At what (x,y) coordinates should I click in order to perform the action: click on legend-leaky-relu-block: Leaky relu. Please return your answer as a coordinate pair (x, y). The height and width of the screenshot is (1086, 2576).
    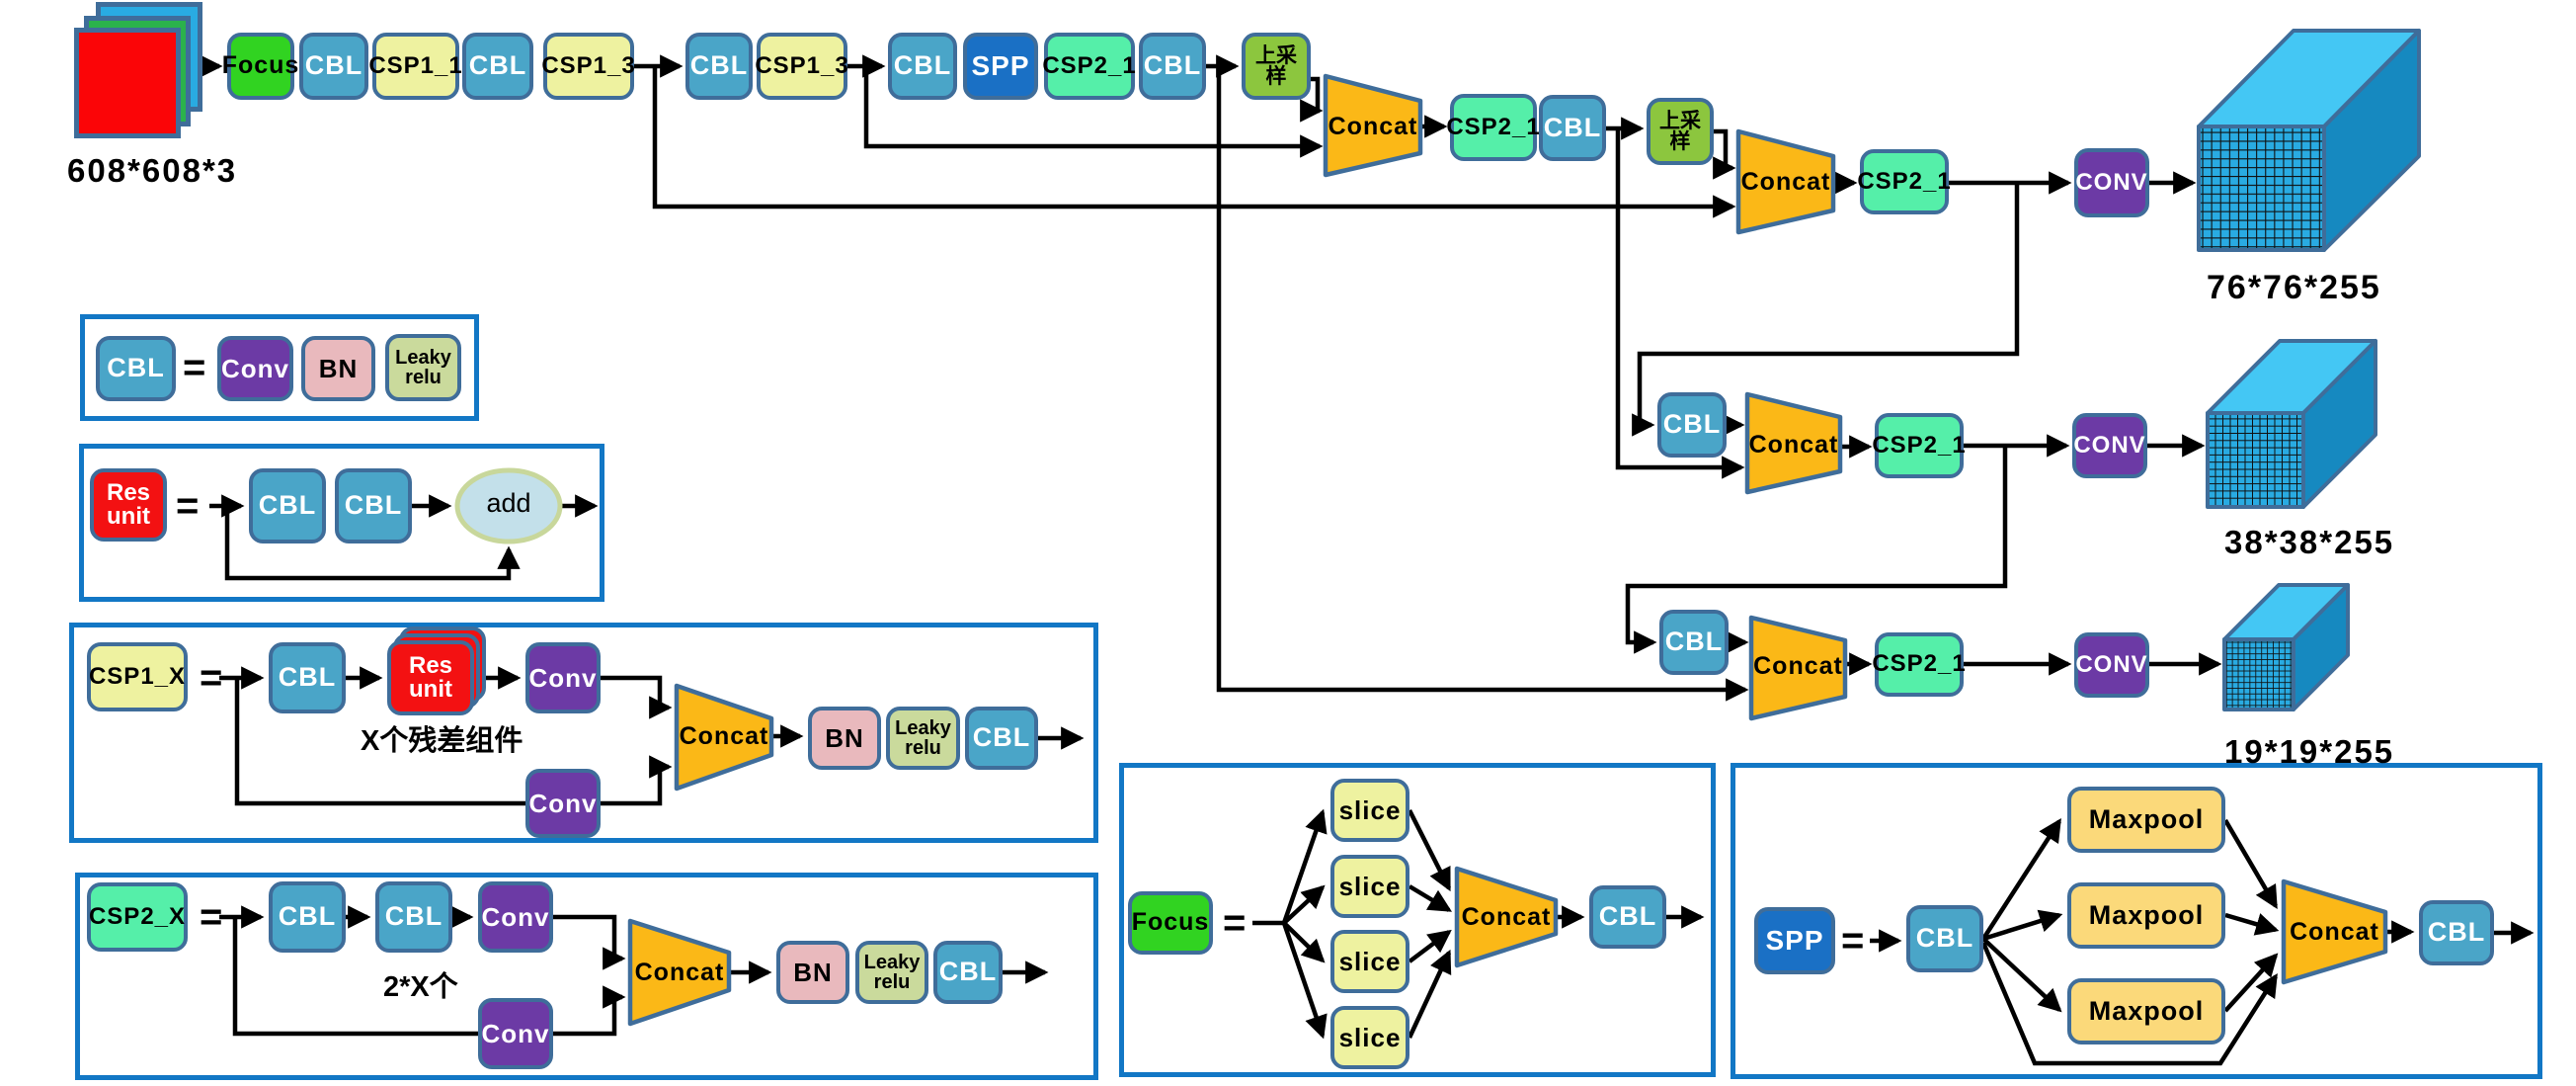
    Looking at the image, I should click on (423, 367).